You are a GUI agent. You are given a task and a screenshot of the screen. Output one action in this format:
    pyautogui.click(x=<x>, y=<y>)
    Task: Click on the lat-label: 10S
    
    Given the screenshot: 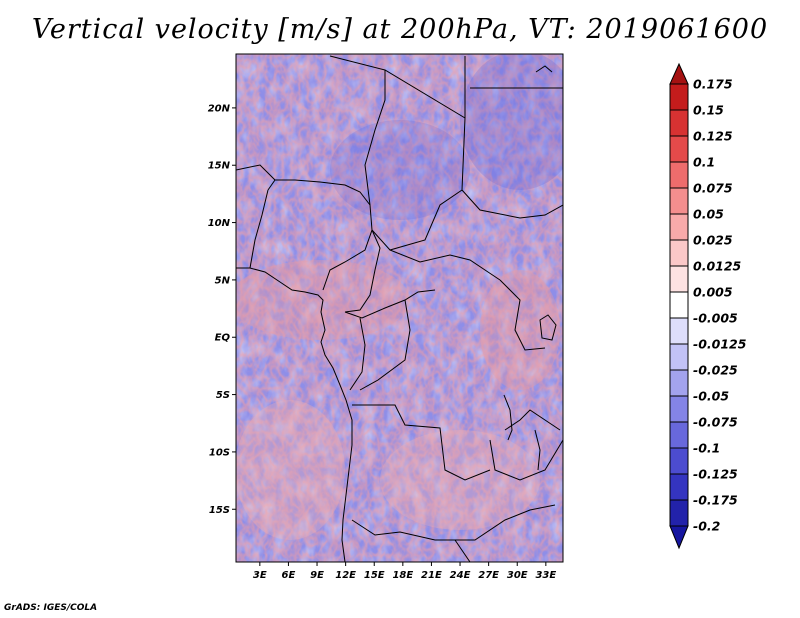 What is the action you would take?
    pyautogui.click(x=219, y=452)
    